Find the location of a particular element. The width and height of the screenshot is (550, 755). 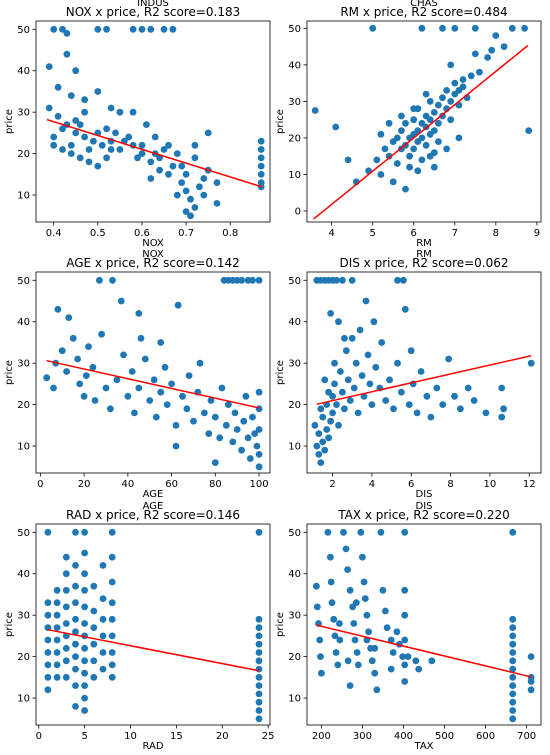

top-axis-label: DIS is located at coordinates (424, 506).